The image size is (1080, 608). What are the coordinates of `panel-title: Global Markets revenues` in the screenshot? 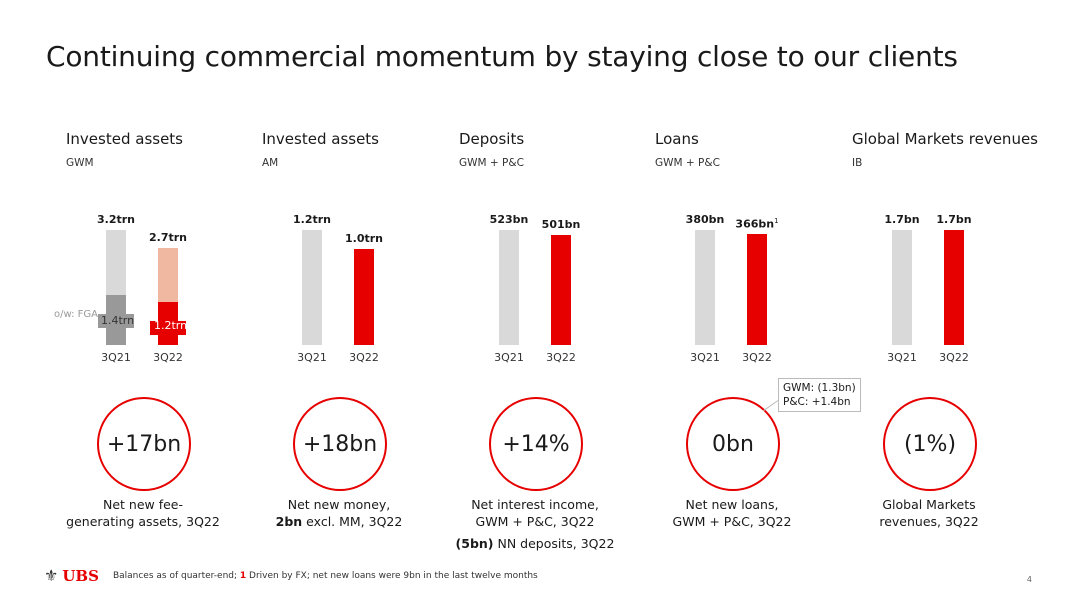 It's located at (945, 139).